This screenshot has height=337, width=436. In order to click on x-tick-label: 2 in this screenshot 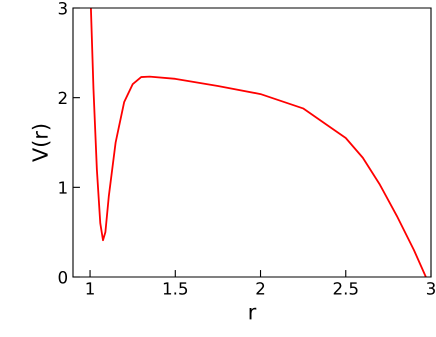, I will do `click(260, 288)`.